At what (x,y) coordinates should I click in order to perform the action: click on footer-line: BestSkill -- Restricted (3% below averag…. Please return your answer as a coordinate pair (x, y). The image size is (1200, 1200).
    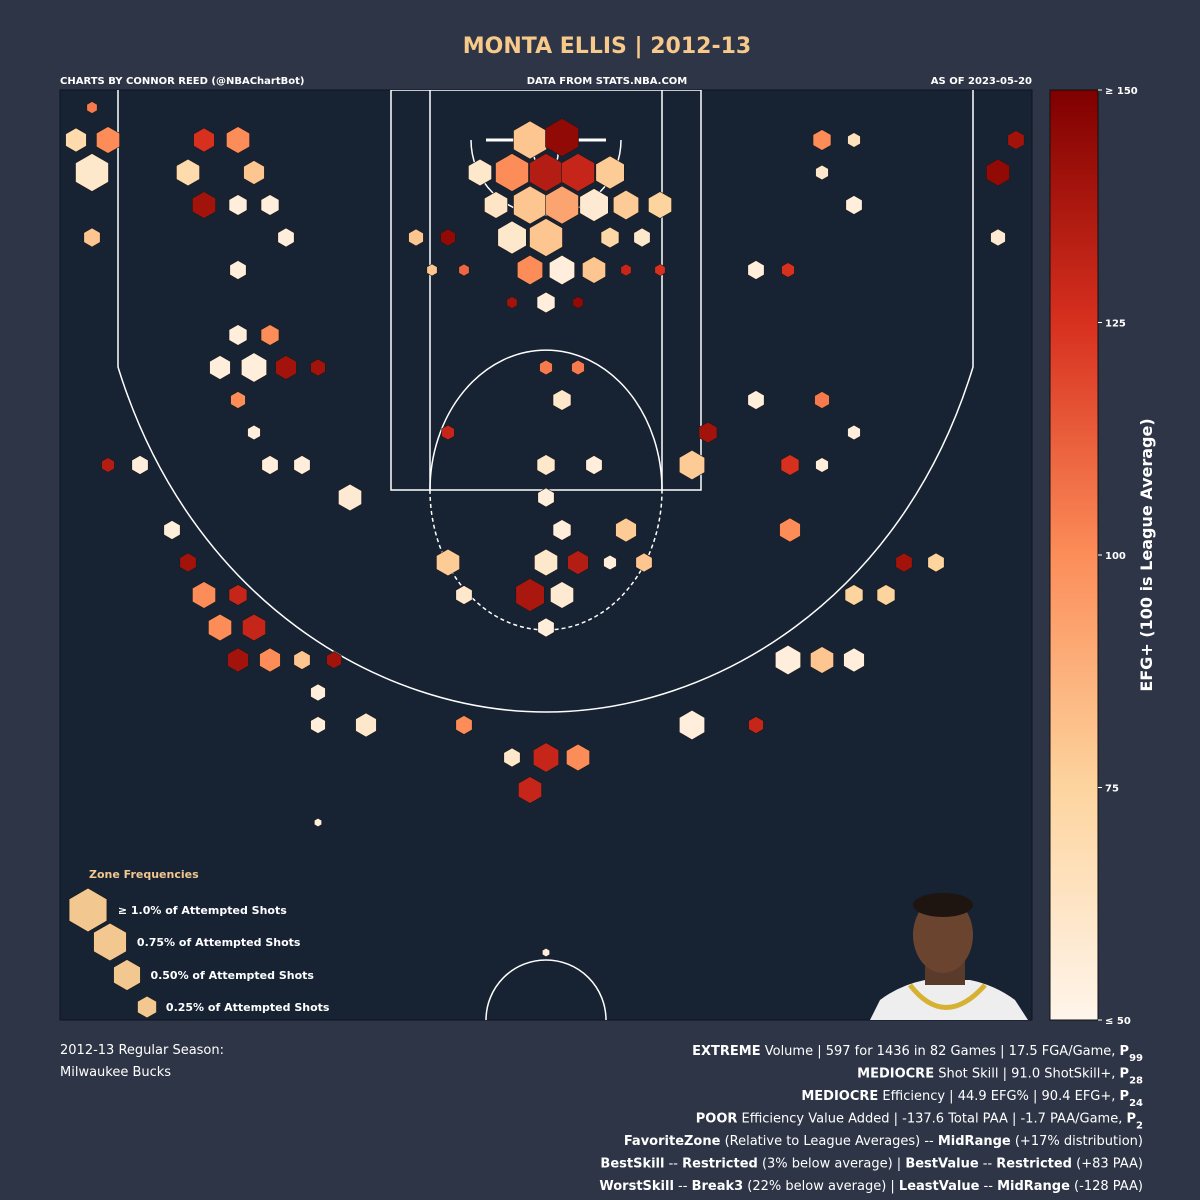
    Looking at the image, I should click on (871, 1164).